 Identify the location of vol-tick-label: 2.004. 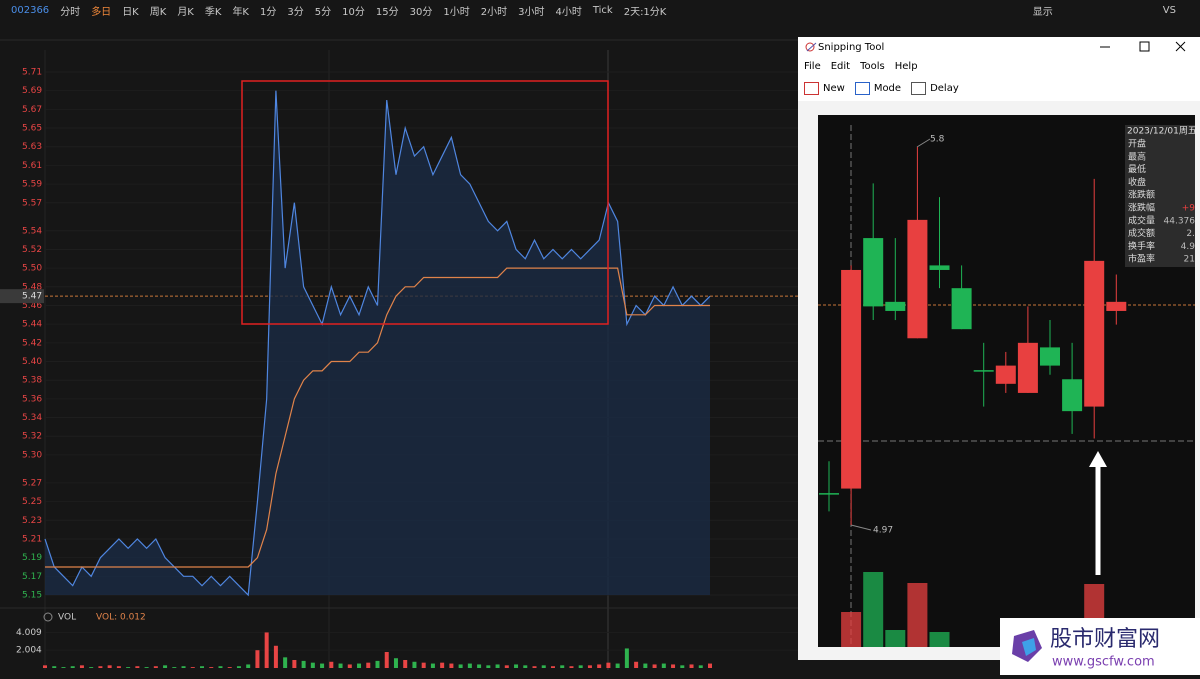
(29, 651).